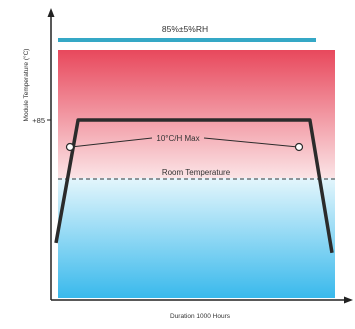 This screenshot has width=355, height=329. I want to click on y-tick-label: +85, so click(38, 120).